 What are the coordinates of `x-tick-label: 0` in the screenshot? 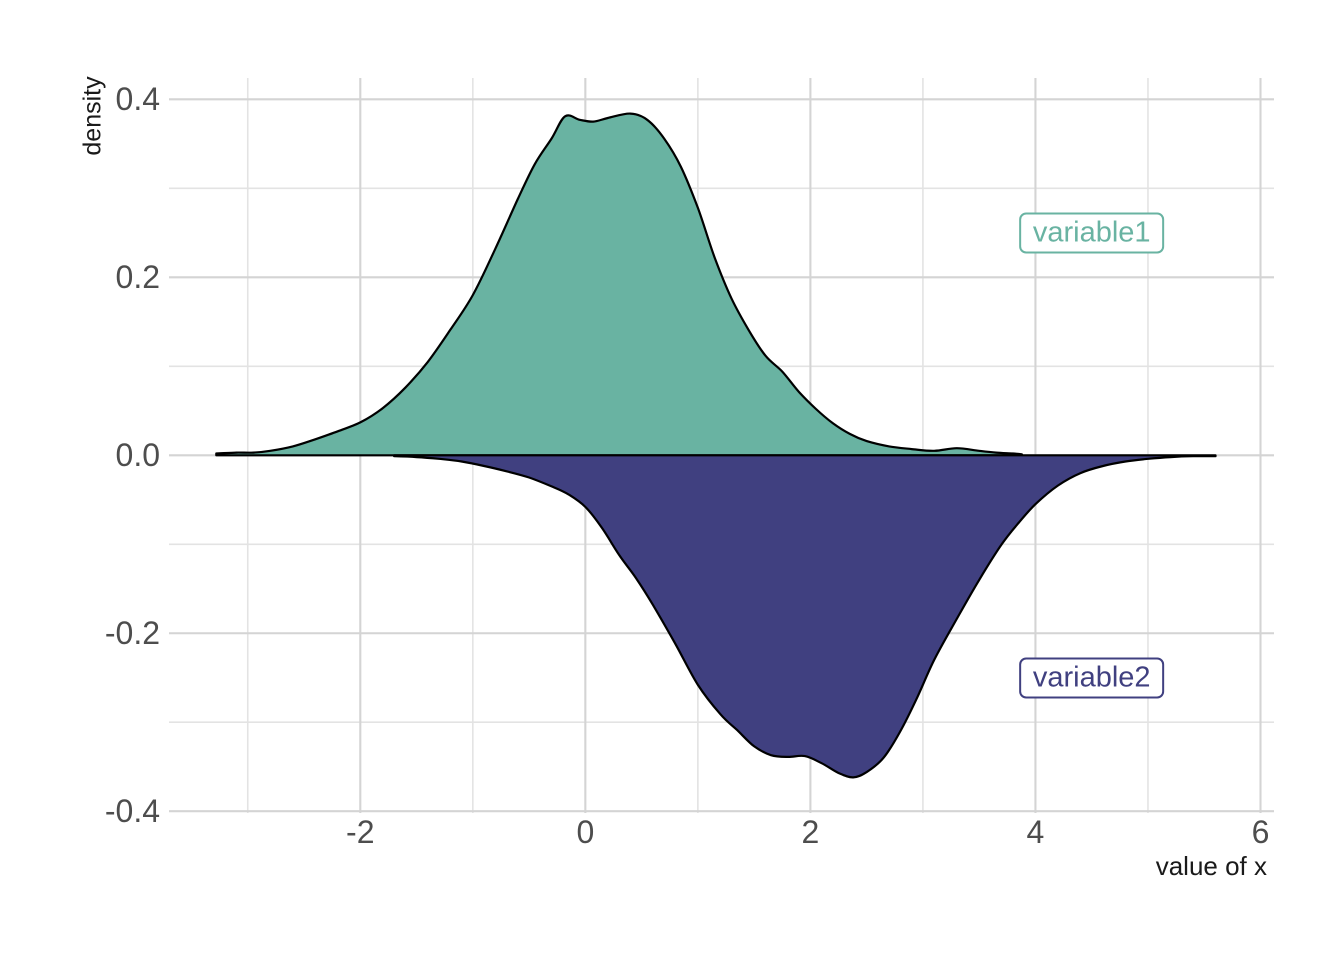 It's located at (585, 832).